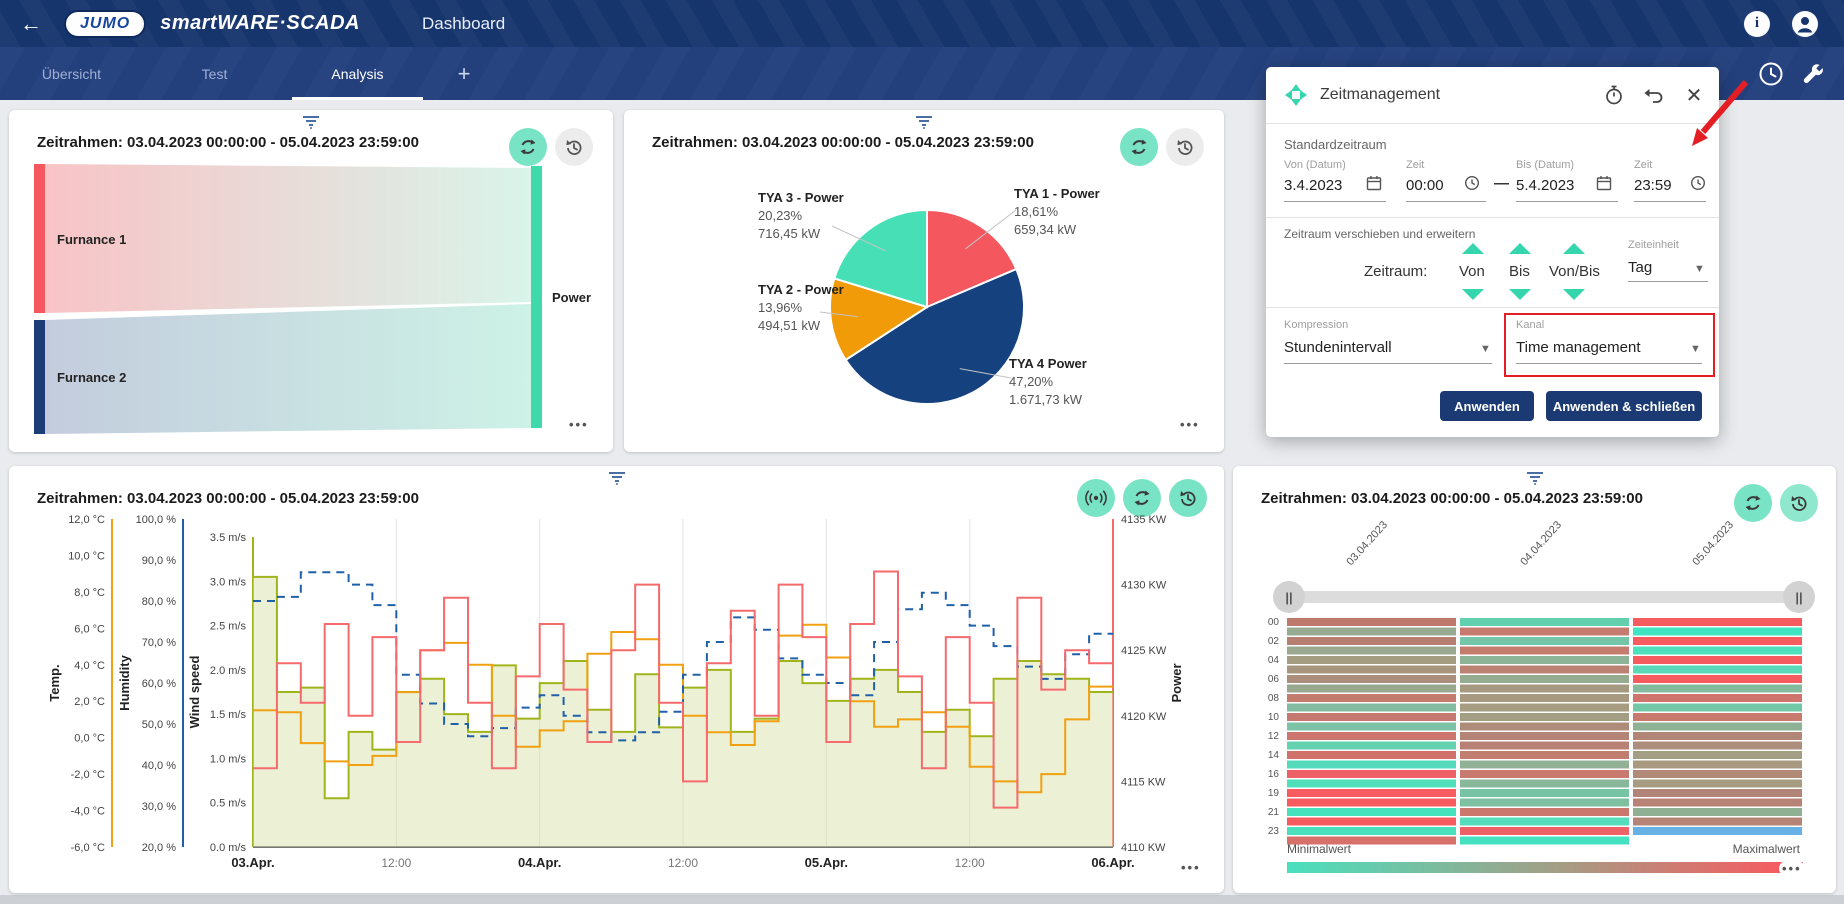 Image resolution: width=1844 pixels, height=904 pixels. What do you see at coordinates (1367, 543) in the screenshot?
I see `svg-text: 03.04.2023` at bounding box center [1367, 543].